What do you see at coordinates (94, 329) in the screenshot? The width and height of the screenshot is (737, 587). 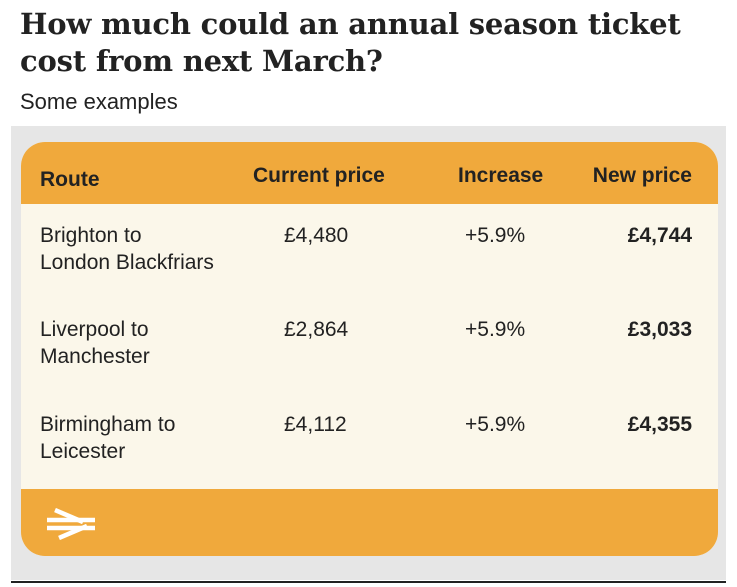 I see `route-origin: Liverpool to` at bounding box center [94, 329].